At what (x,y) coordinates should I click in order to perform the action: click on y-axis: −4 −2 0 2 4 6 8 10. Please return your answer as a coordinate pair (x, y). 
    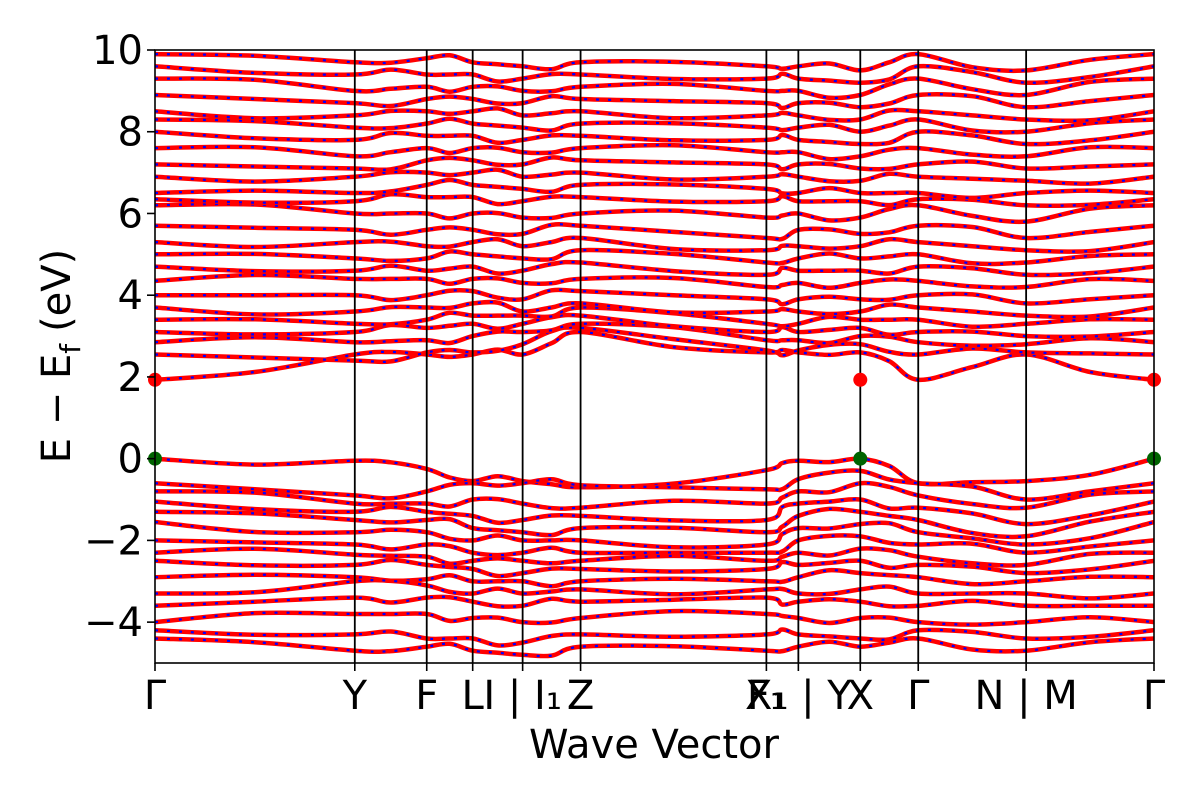
    Looking at the image, I should click on (119, 337).